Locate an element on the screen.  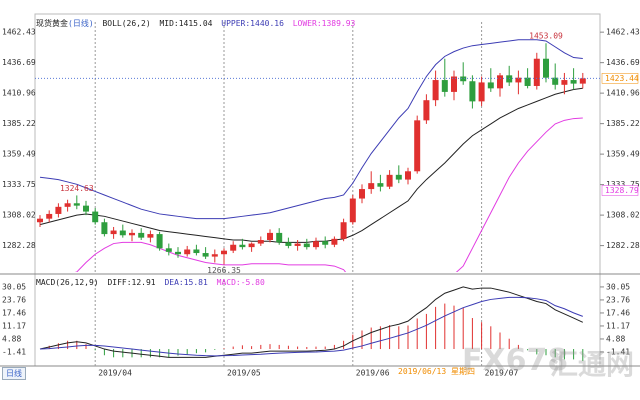
y-tick-label: 23.76 is located at coordinates (14, 299).